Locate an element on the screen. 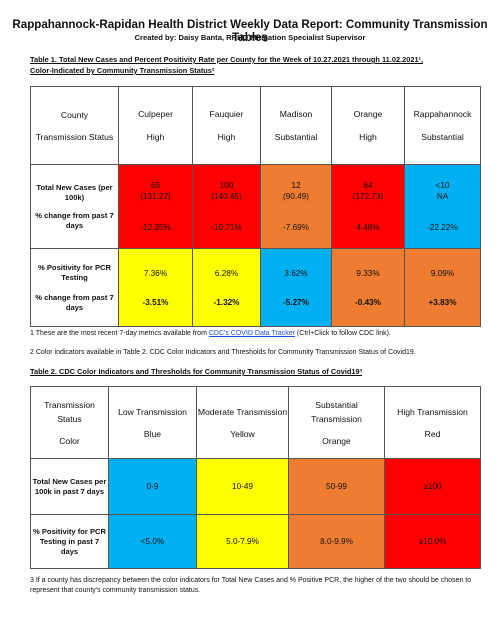 The image size is (500, 619). threshold-cases-low: 0-9 is located at coordinates (152, 486).